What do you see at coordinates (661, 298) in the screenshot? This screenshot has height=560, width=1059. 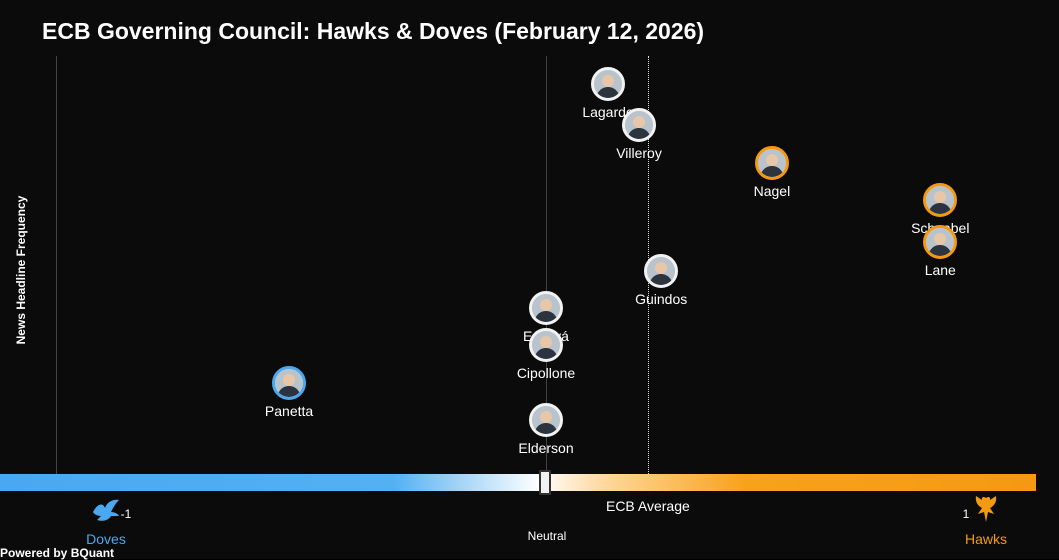 I see `member-name: Guindos` at bounding box center [661, 298].